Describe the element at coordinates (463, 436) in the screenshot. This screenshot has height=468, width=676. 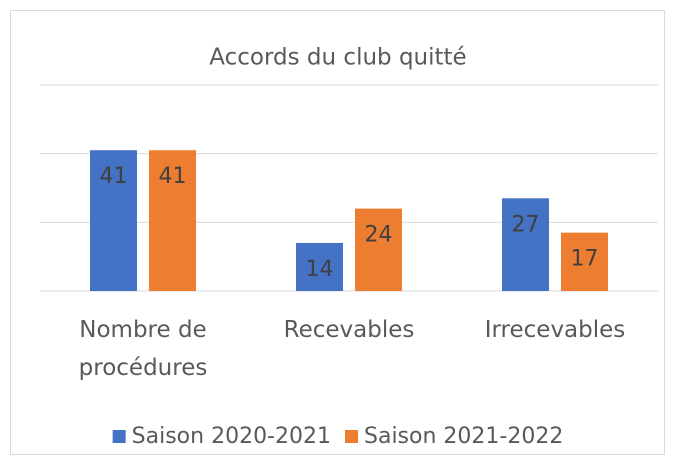
I see `legend-label: Saison 2021-2022` at that location.